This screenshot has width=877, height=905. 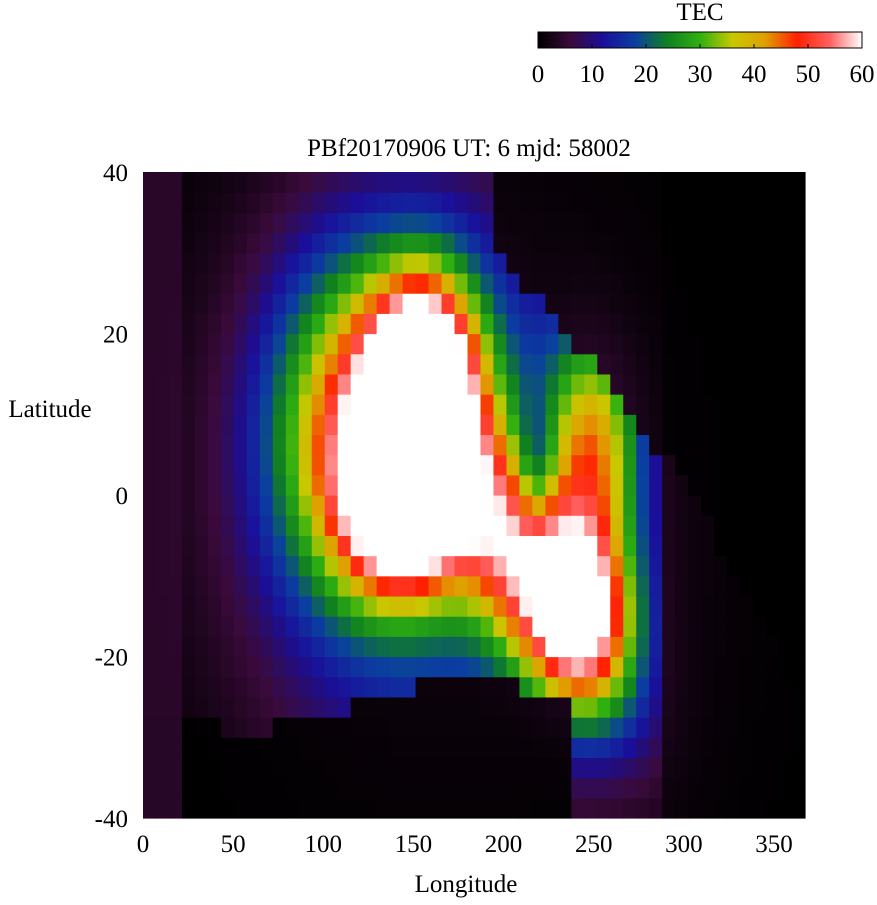 I want to click on colorbar-tick-label: 10, so click(x=592, y=74).